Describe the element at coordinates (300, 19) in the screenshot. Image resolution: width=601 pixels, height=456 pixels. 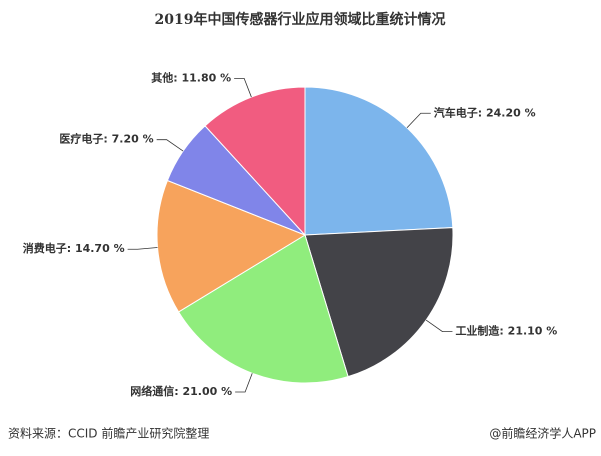
I see `chart-title: 2019年中国传感器行业应用领域比重统计情况` at that location.